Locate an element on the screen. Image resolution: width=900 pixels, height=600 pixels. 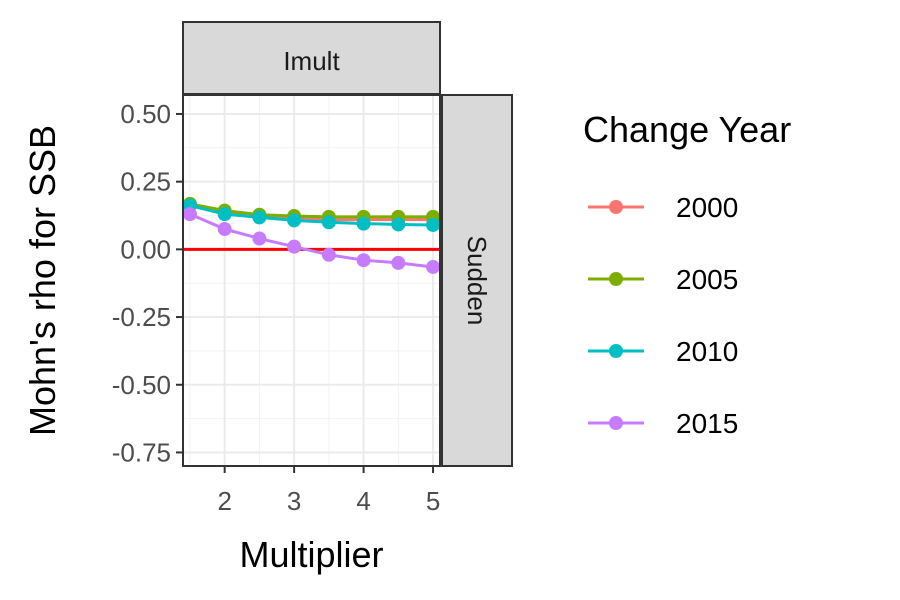
series-group is located at coordinates (311, 235).